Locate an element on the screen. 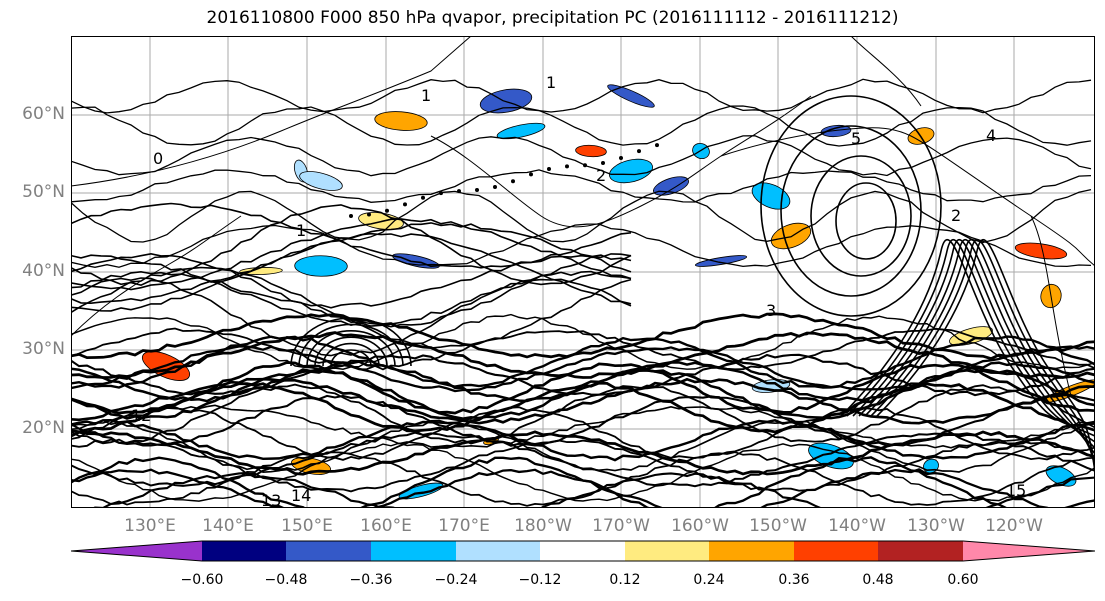 Image resolution: width=1105 pixels, height=601 pixels. contour-value-label: 14 is located at coordinates (301, 495).